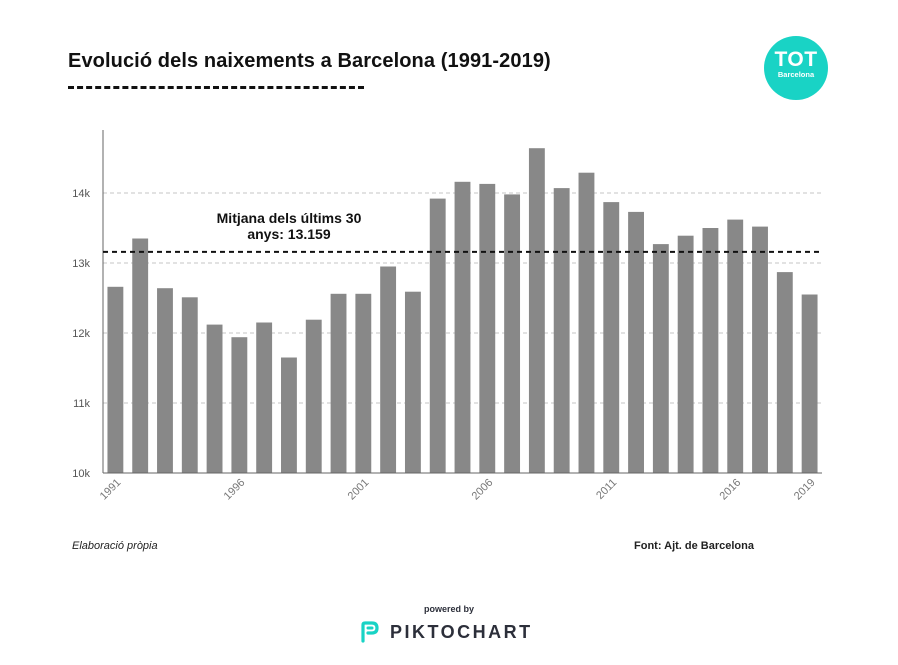 The height and width of the screenshot is (665, 898). Describe the element at coordinates (313, 396) in the screenshot. I see `bar-1999` at that location.